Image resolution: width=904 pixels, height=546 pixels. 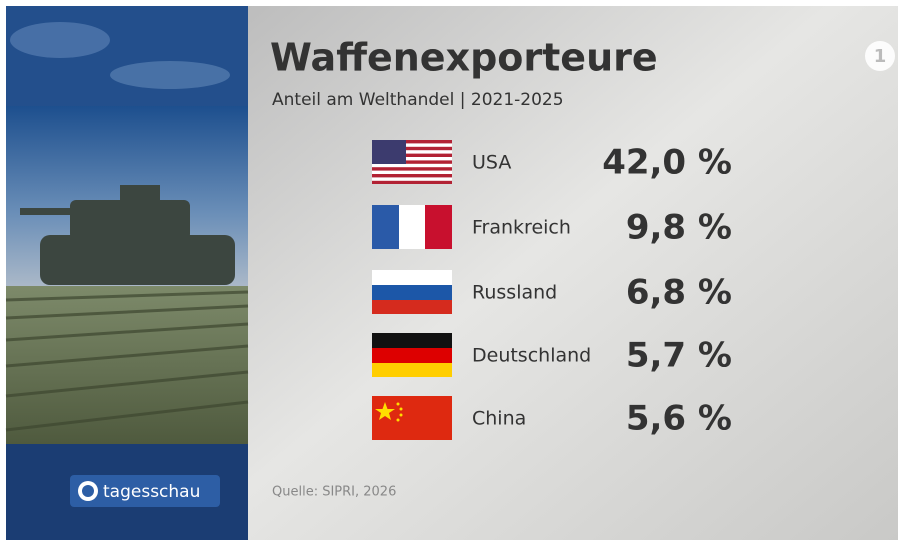 What do you see at coordinates (499, 419) in the screenshot?
I see `country-name: China` at bounding box center [499, 419].